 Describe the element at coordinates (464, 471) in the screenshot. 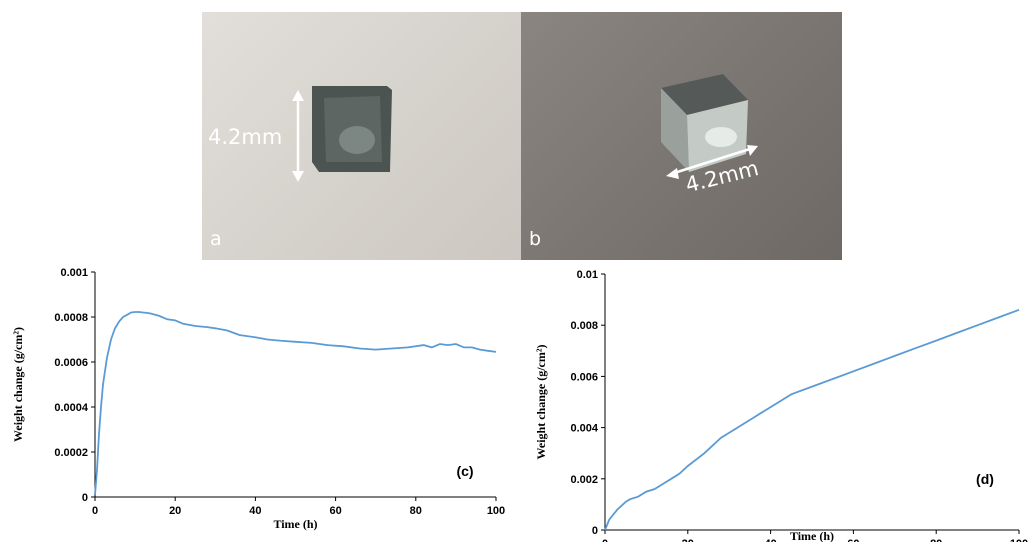

I see `panel-label: (c)` at that location.